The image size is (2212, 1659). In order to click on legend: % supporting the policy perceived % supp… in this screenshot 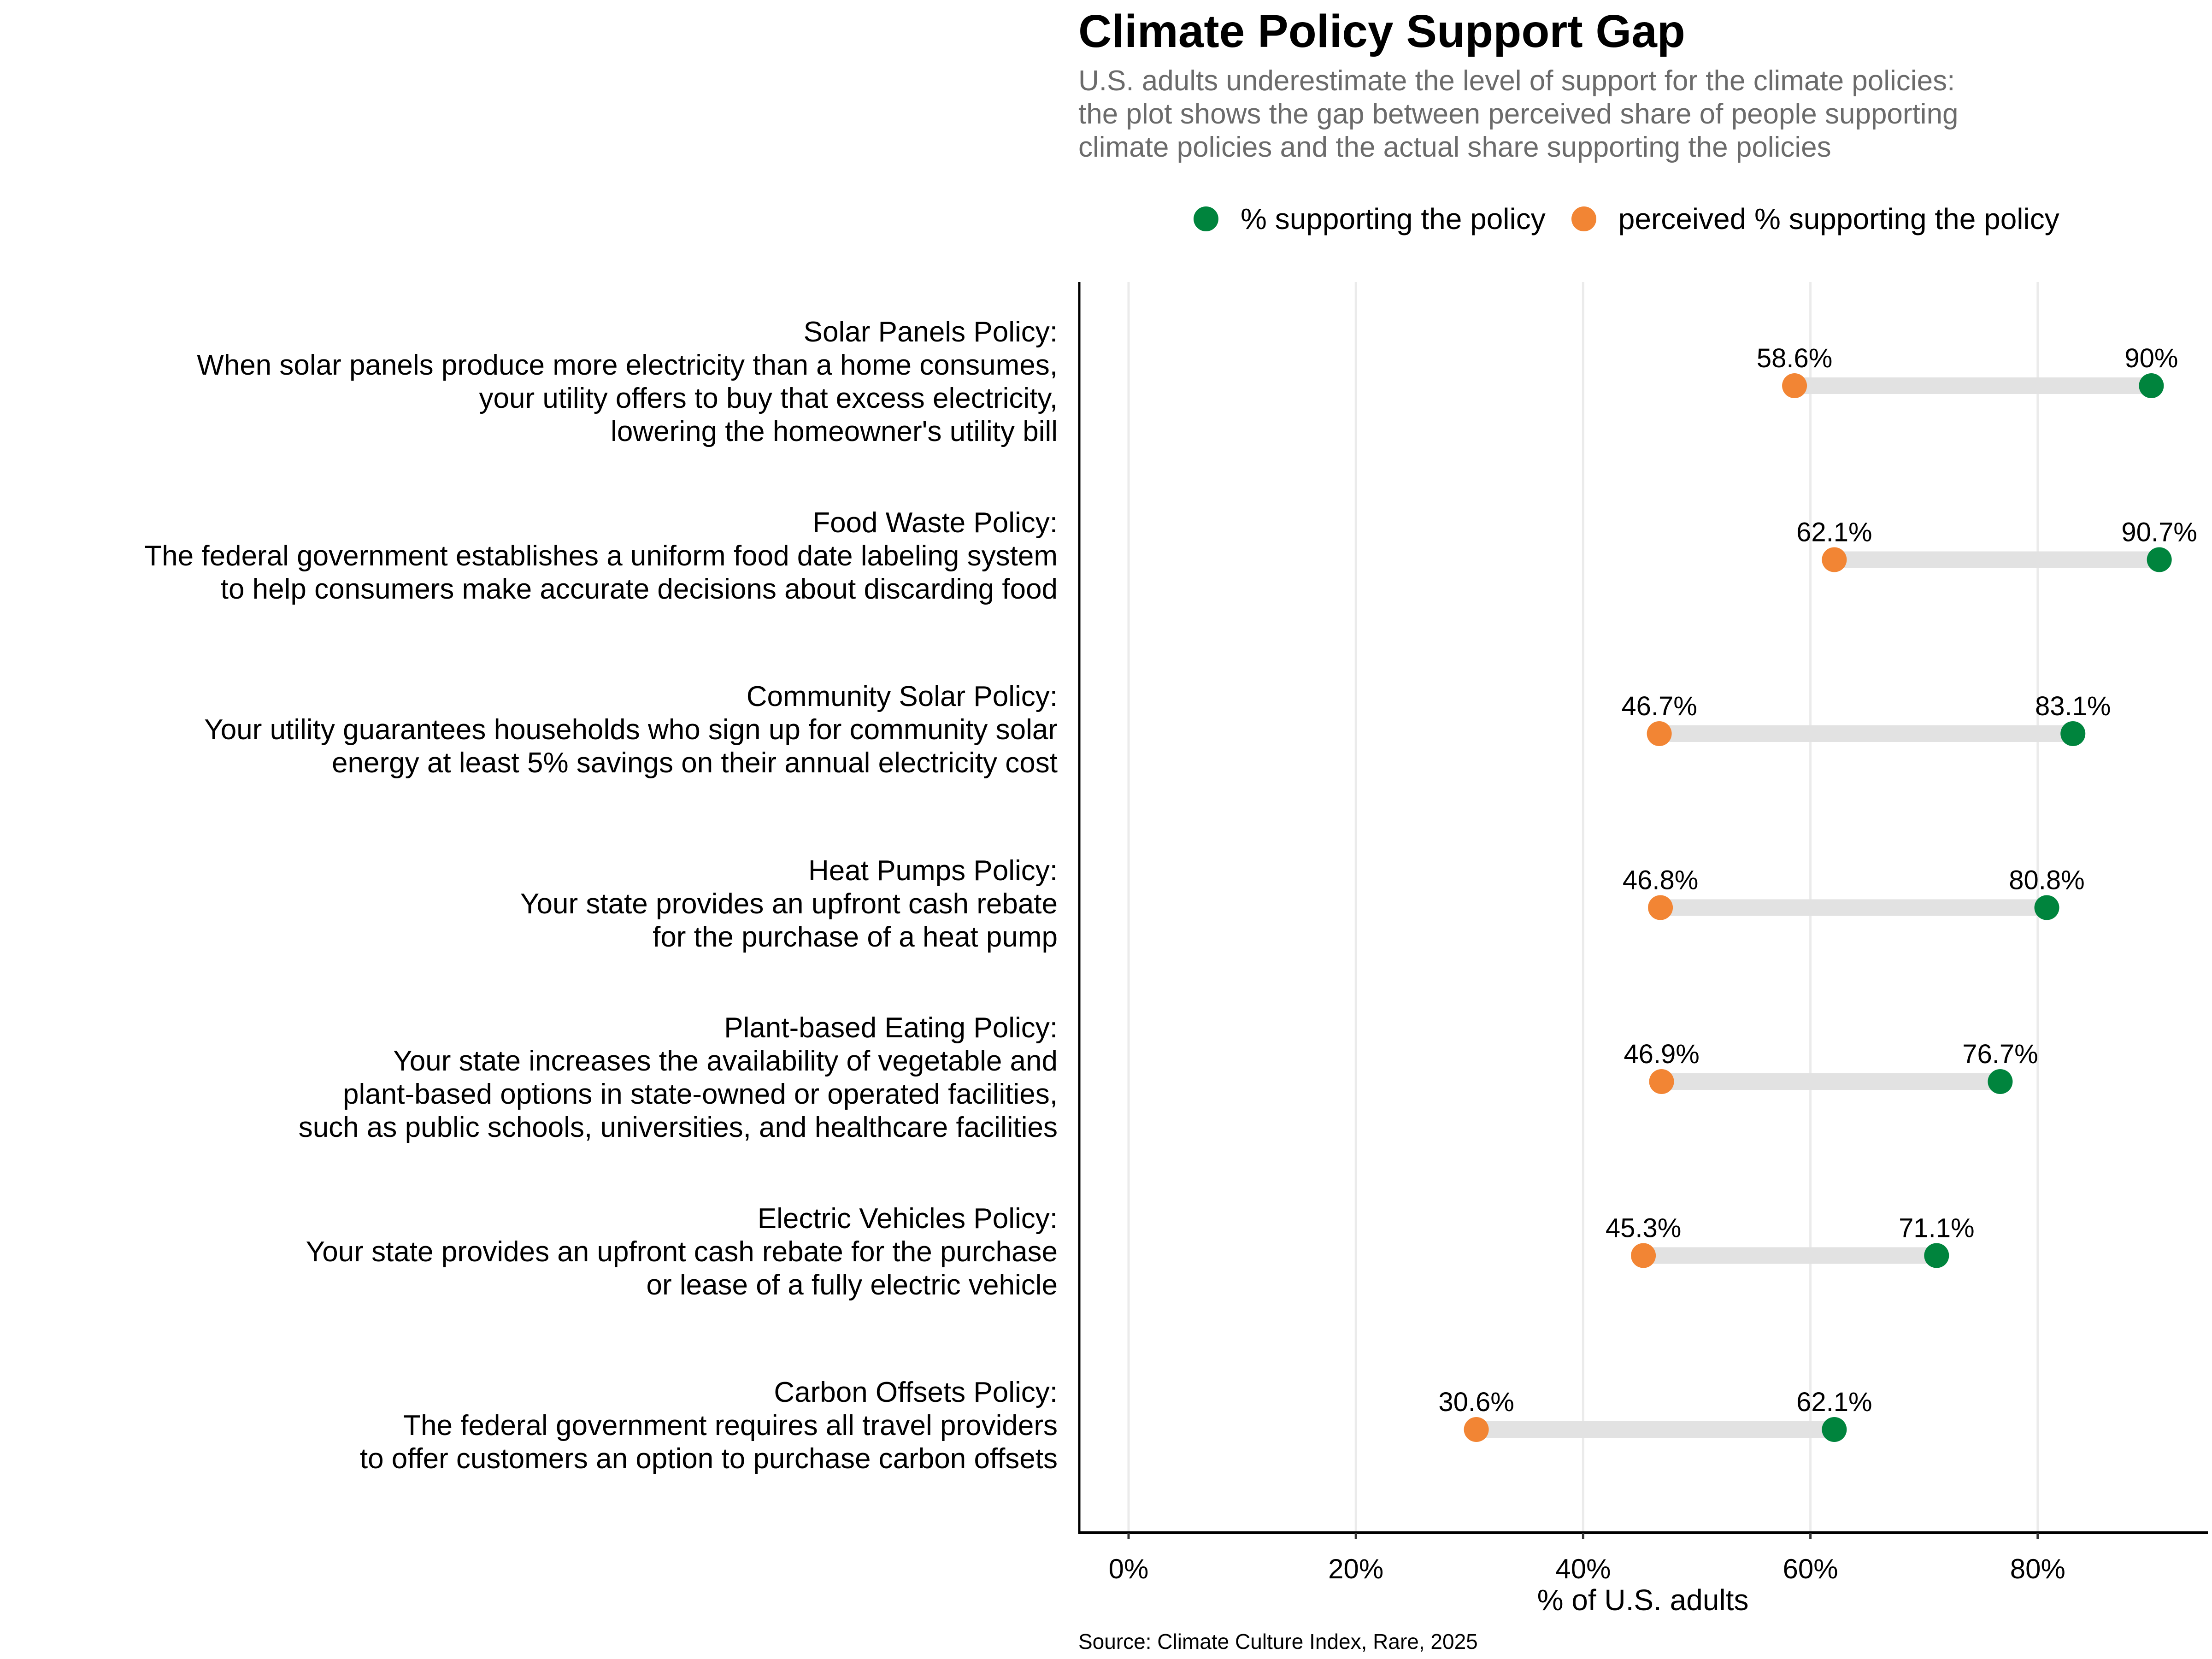, I will do `click(1639, 219)`.